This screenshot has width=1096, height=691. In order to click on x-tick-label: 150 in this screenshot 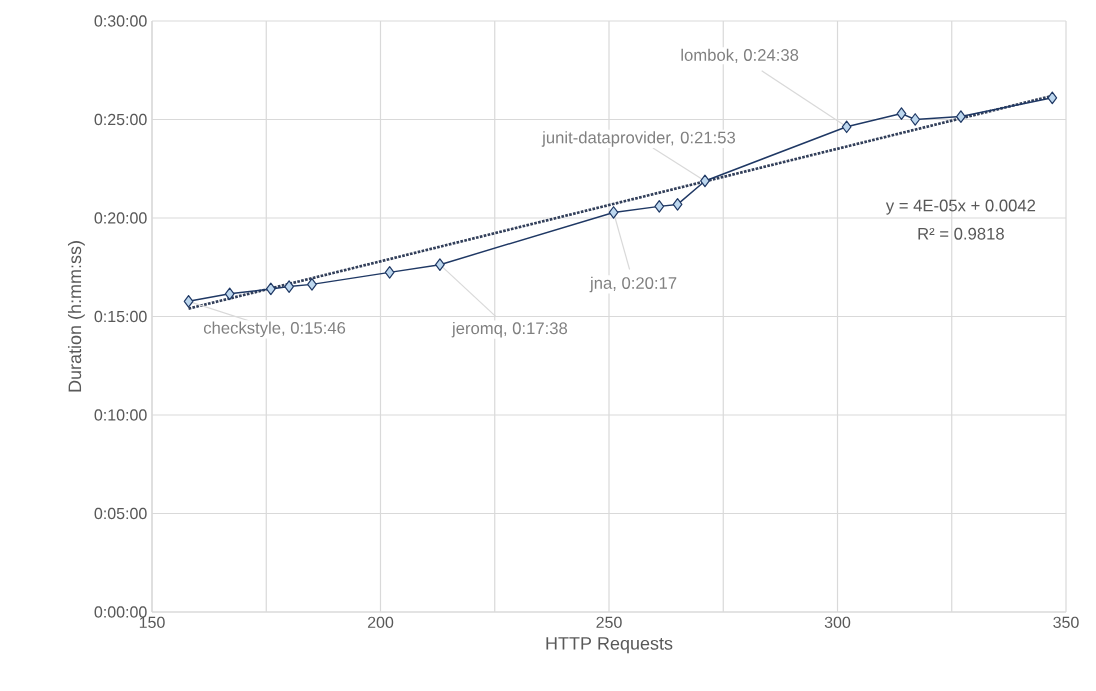, I will do `click(152, 622)`.